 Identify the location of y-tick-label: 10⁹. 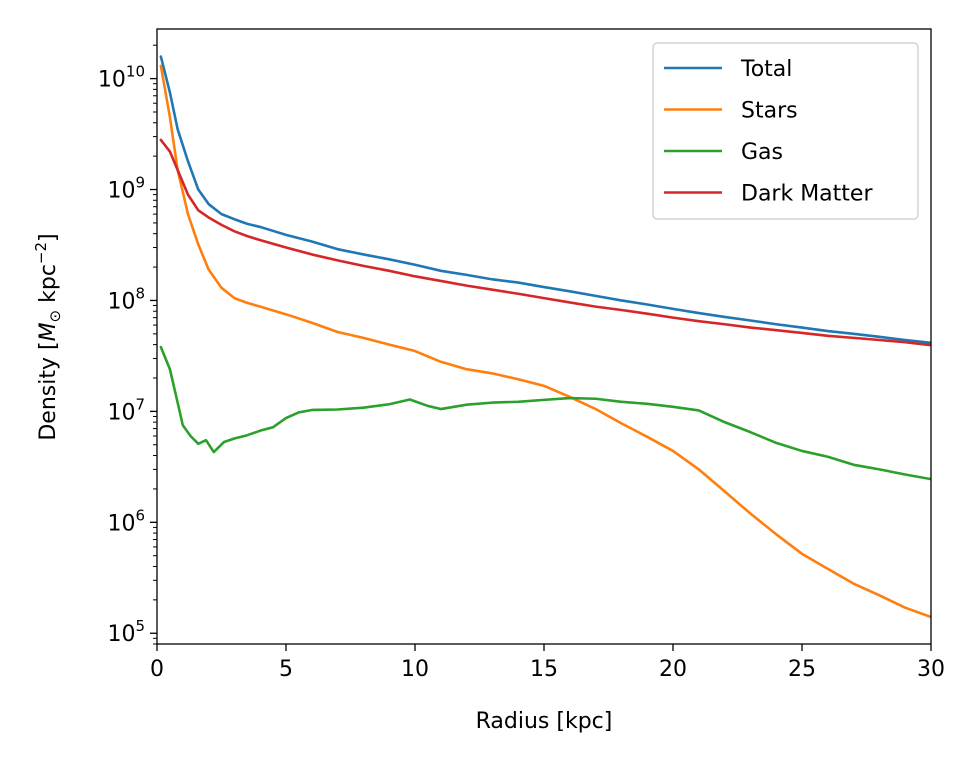
(126, 189).